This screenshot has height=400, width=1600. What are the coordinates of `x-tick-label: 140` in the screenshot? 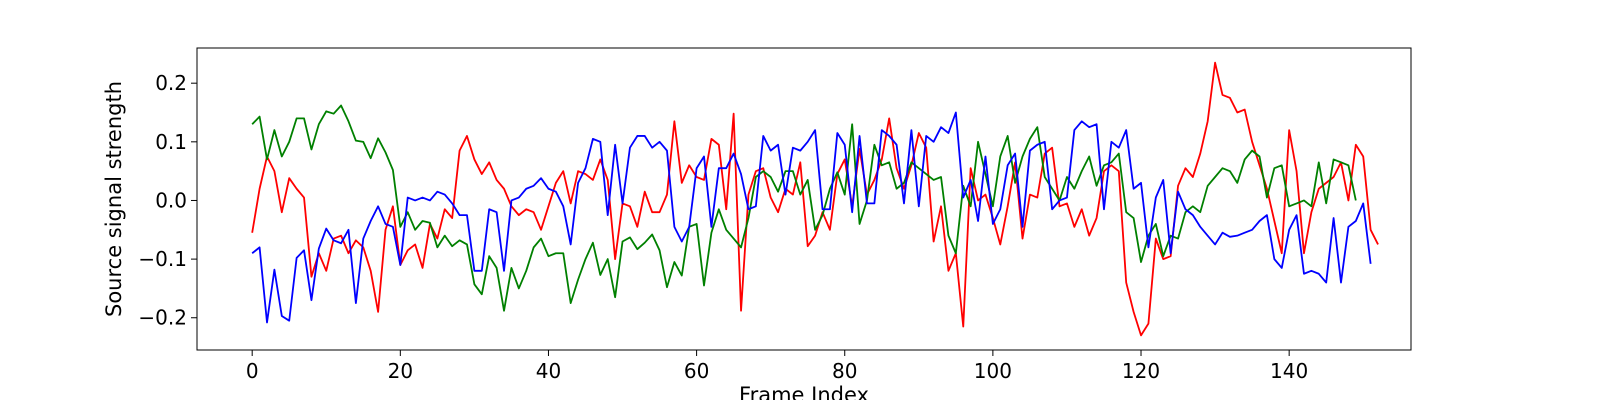 It's located at (1289, 371).